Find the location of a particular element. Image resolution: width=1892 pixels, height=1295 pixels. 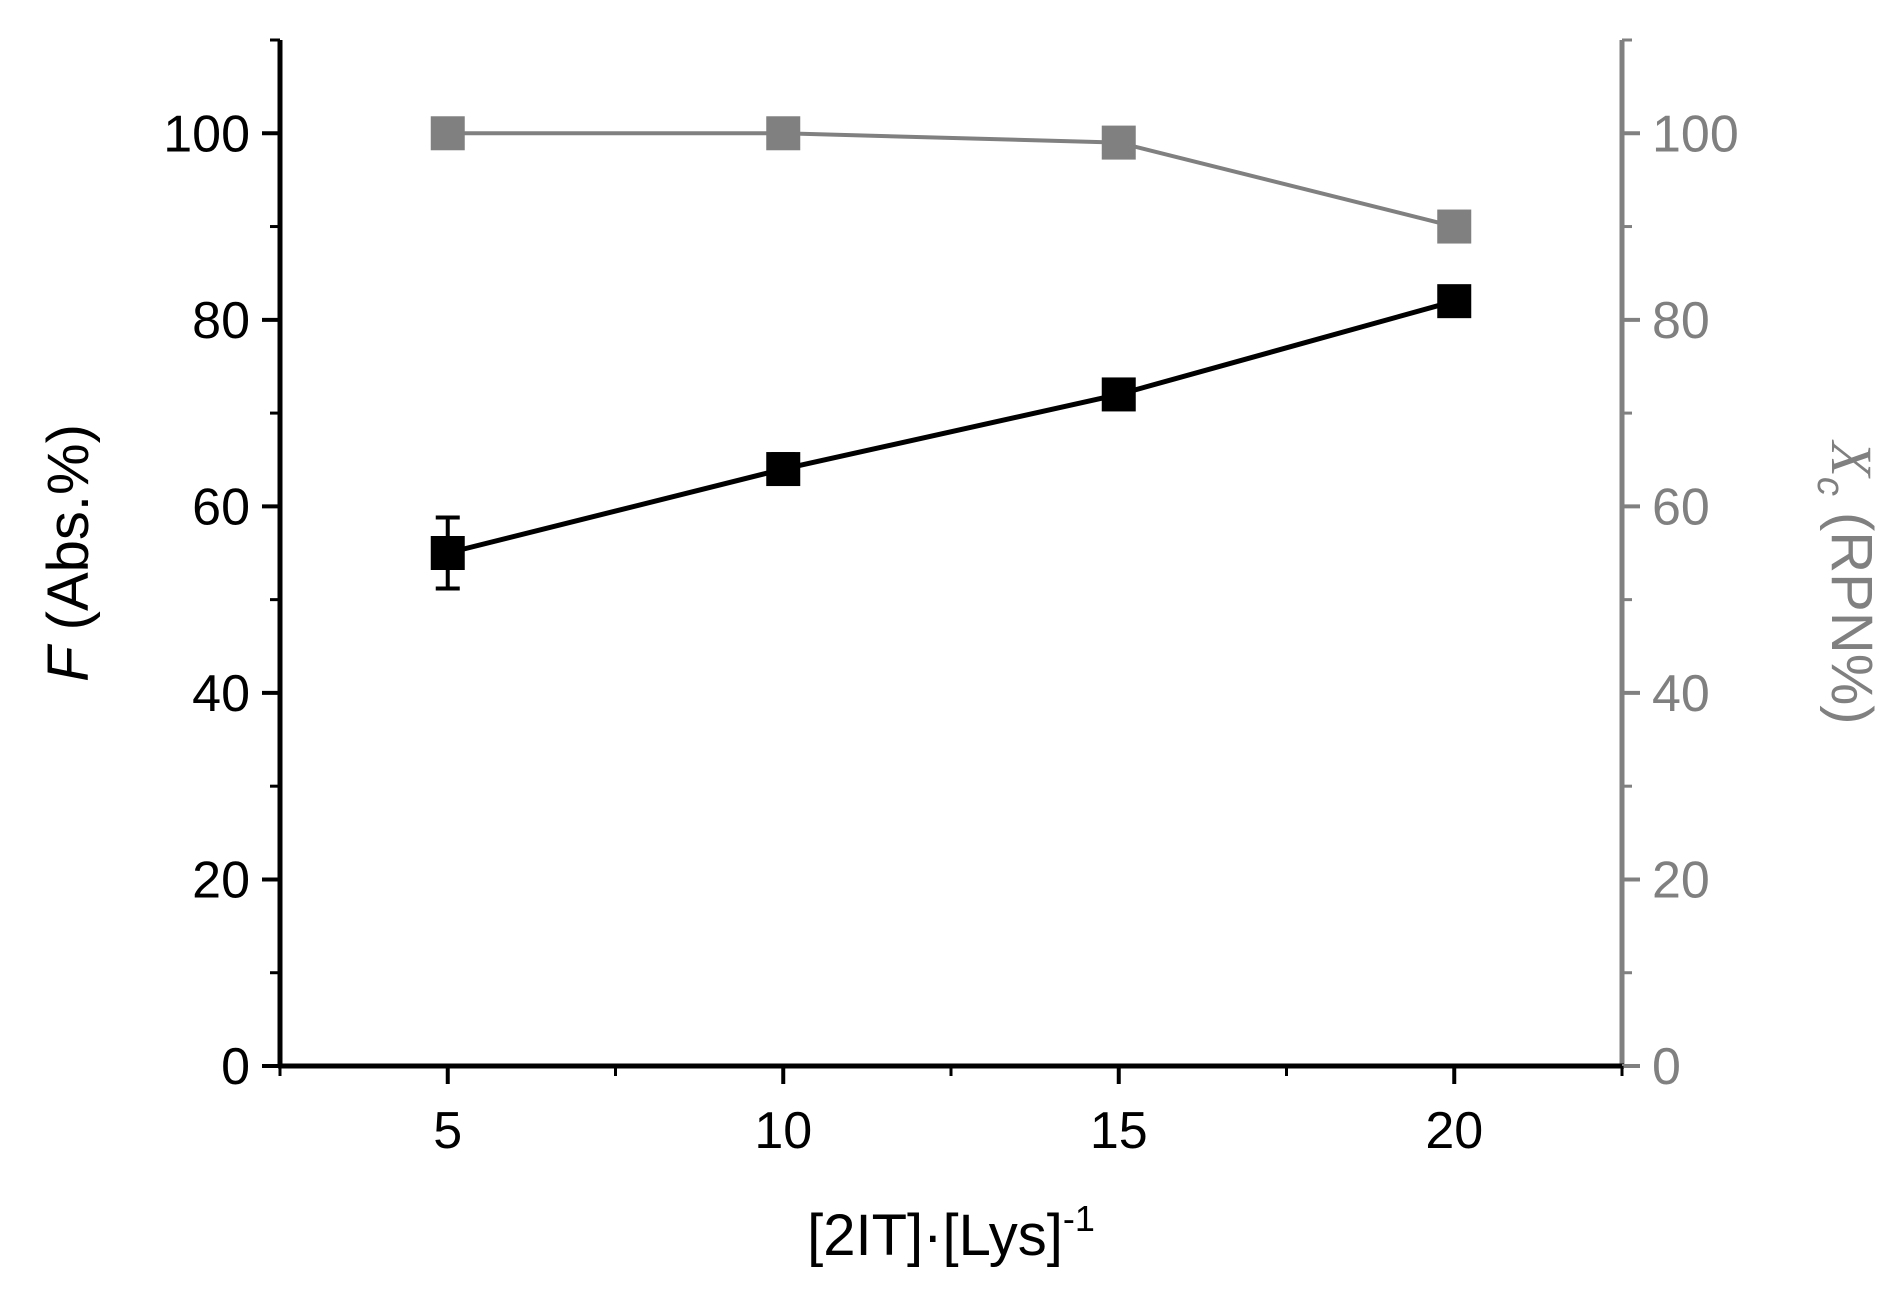

left-y-tick-label: 80 is located at coordinates (221, 321).